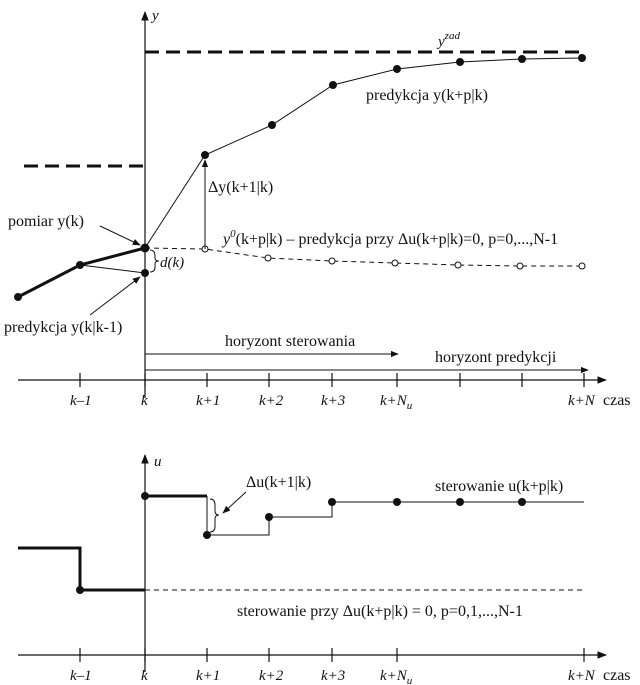 Image resolution: width=640 pixels, height=685 pixels. What do you see at coordinates (145, 273) in the screenshot?
I see `previous-prediction-point` at bounding box center [145, 273].